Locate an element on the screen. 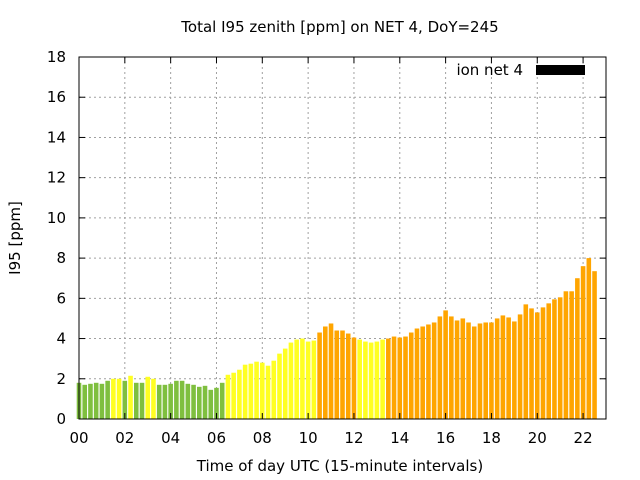 The image size is (640, 480). x-tick-label: 02 is located at coordinates (124, 438).